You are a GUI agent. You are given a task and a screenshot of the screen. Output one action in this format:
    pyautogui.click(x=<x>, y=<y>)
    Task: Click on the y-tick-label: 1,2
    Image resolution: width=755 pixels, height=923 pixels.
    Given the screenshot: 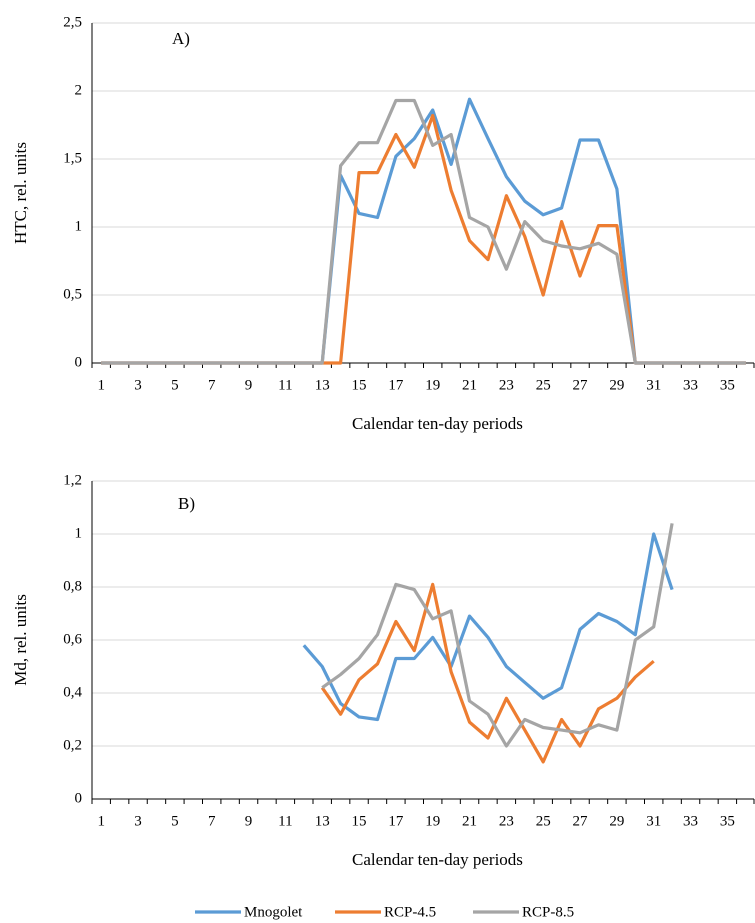 What is the action you would take?
    pyautogui.click(x=72, y=480)
    